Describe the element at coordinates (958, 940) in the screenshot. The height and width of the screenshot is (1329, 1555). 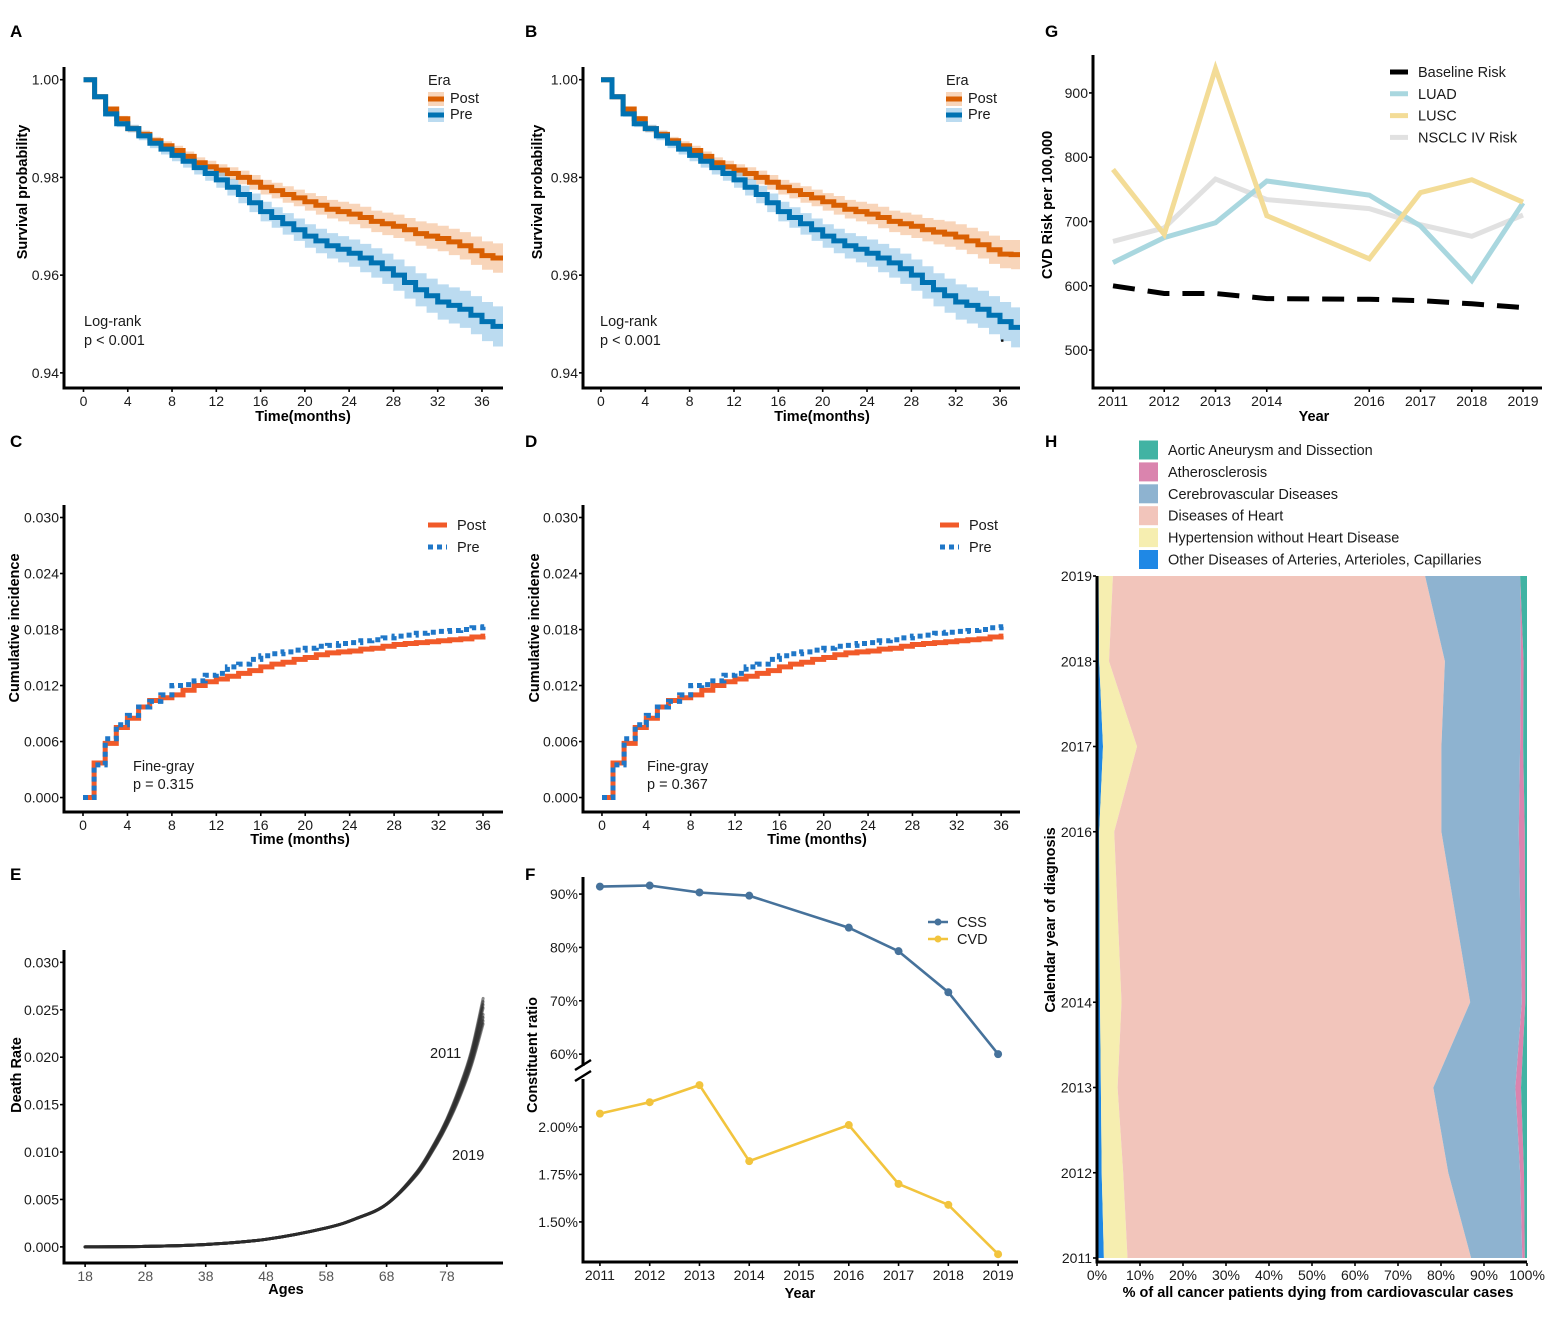
I see `legend-item-cvd: CVD` at that location.